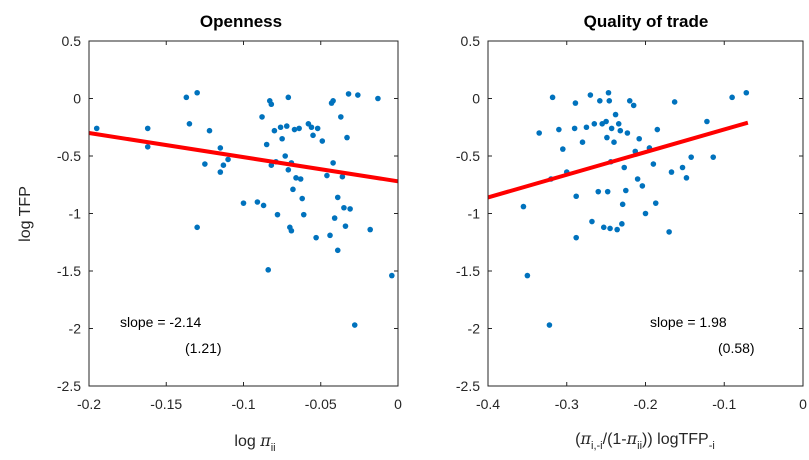 Image resolution: width=809 pixels, height=460 pixels. I want to click on openness-x-tick-label: -0.1, so click(243, 404).